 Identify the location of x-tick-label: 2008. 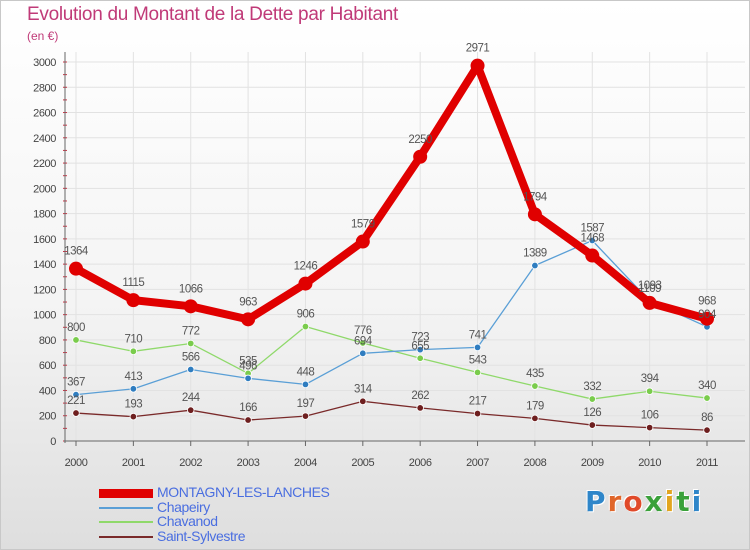
(534, 463).